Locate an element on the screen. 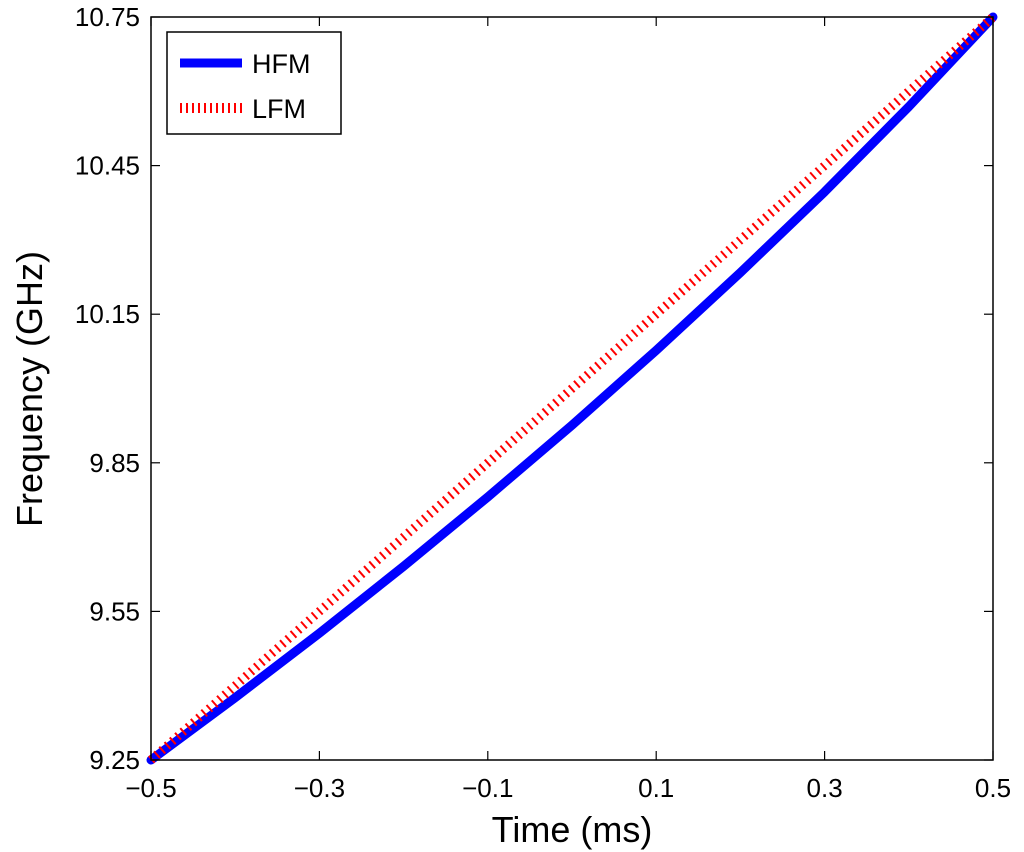 This screenshot has height=852, width=1024. y-tick-label: 10.45 is located at coordinates (107, 166).